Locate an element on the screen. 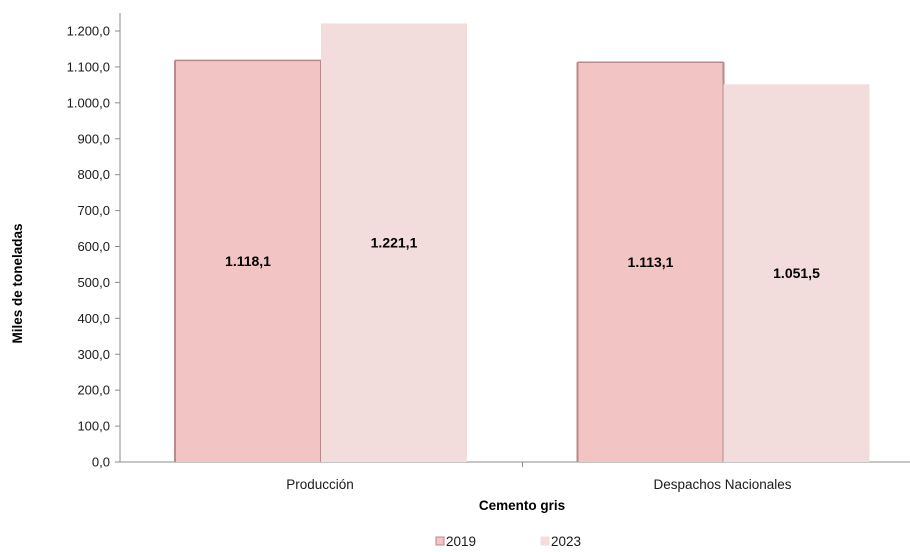 The width and height of the screenshot is (910, 552). y-tick-label: 1.000,0 is located at coordinates (88, 102).